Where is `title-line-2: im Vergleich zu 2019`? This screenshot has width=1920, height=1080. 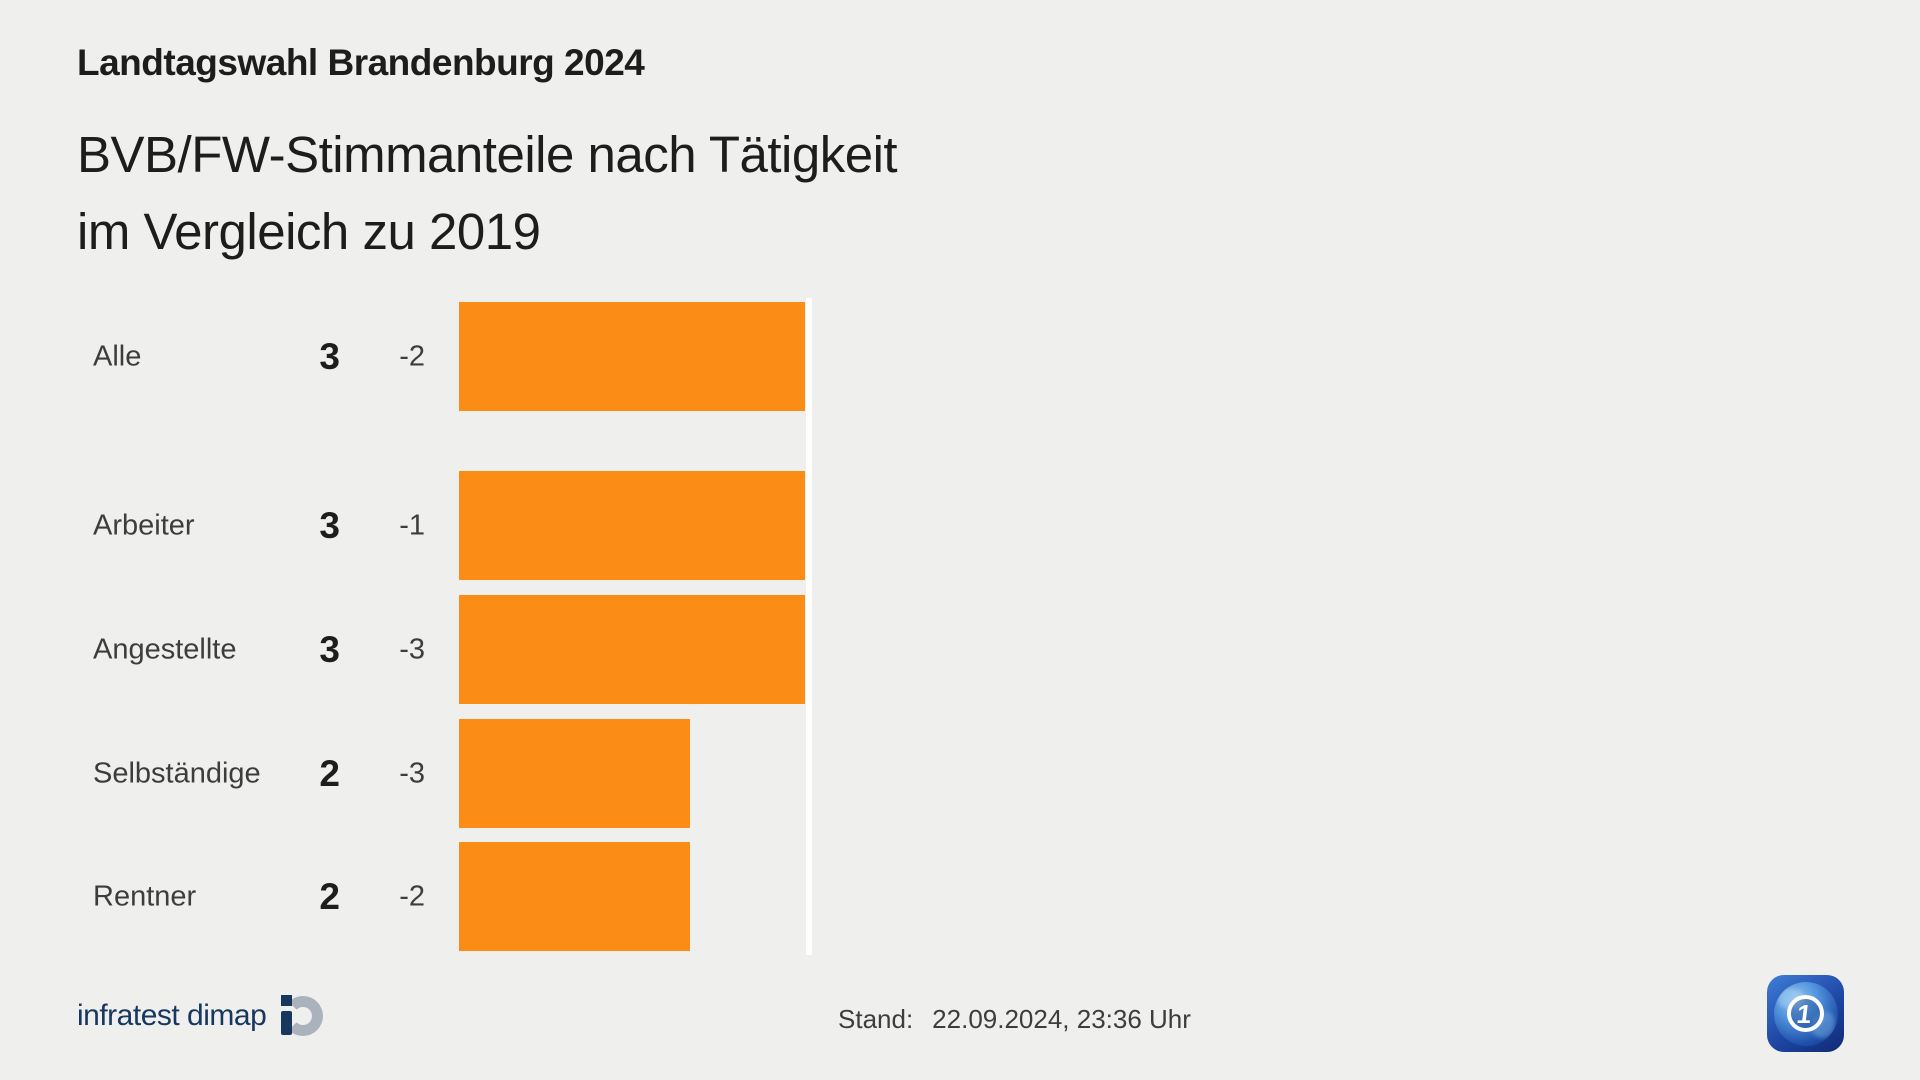 title-line-2: im Vergleich zu 2019 is located at coordinates (309, 231).